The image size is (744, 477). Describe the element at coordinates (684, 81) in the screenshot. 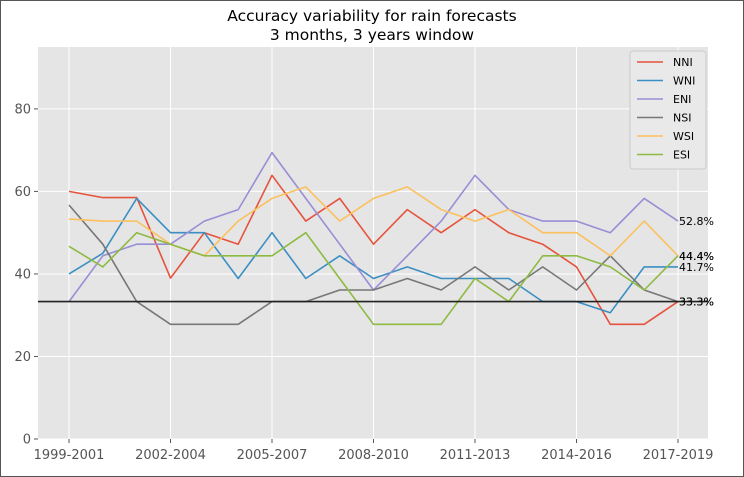

I see `legend-label: WNI` at that location.